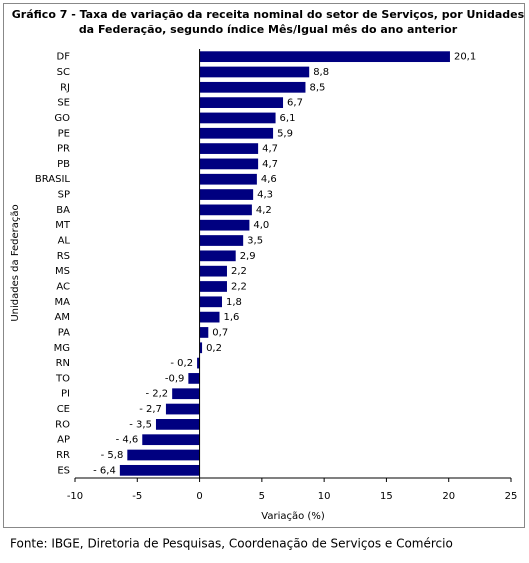 This screenshot has height=563, width=529. Describe the element at coordinates (63, 164) in the screenshot. I see `y-tick-label: PB` at that location.